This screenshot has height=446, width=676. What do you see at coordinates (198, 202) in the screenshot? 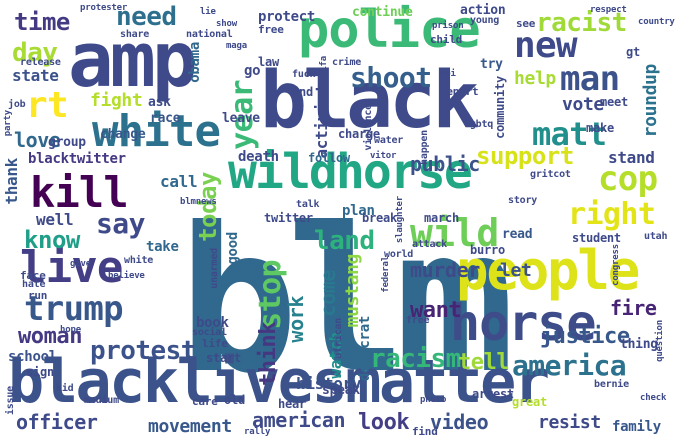
I see `word-blmnews: blmnews` at bounding box center [198, 202].